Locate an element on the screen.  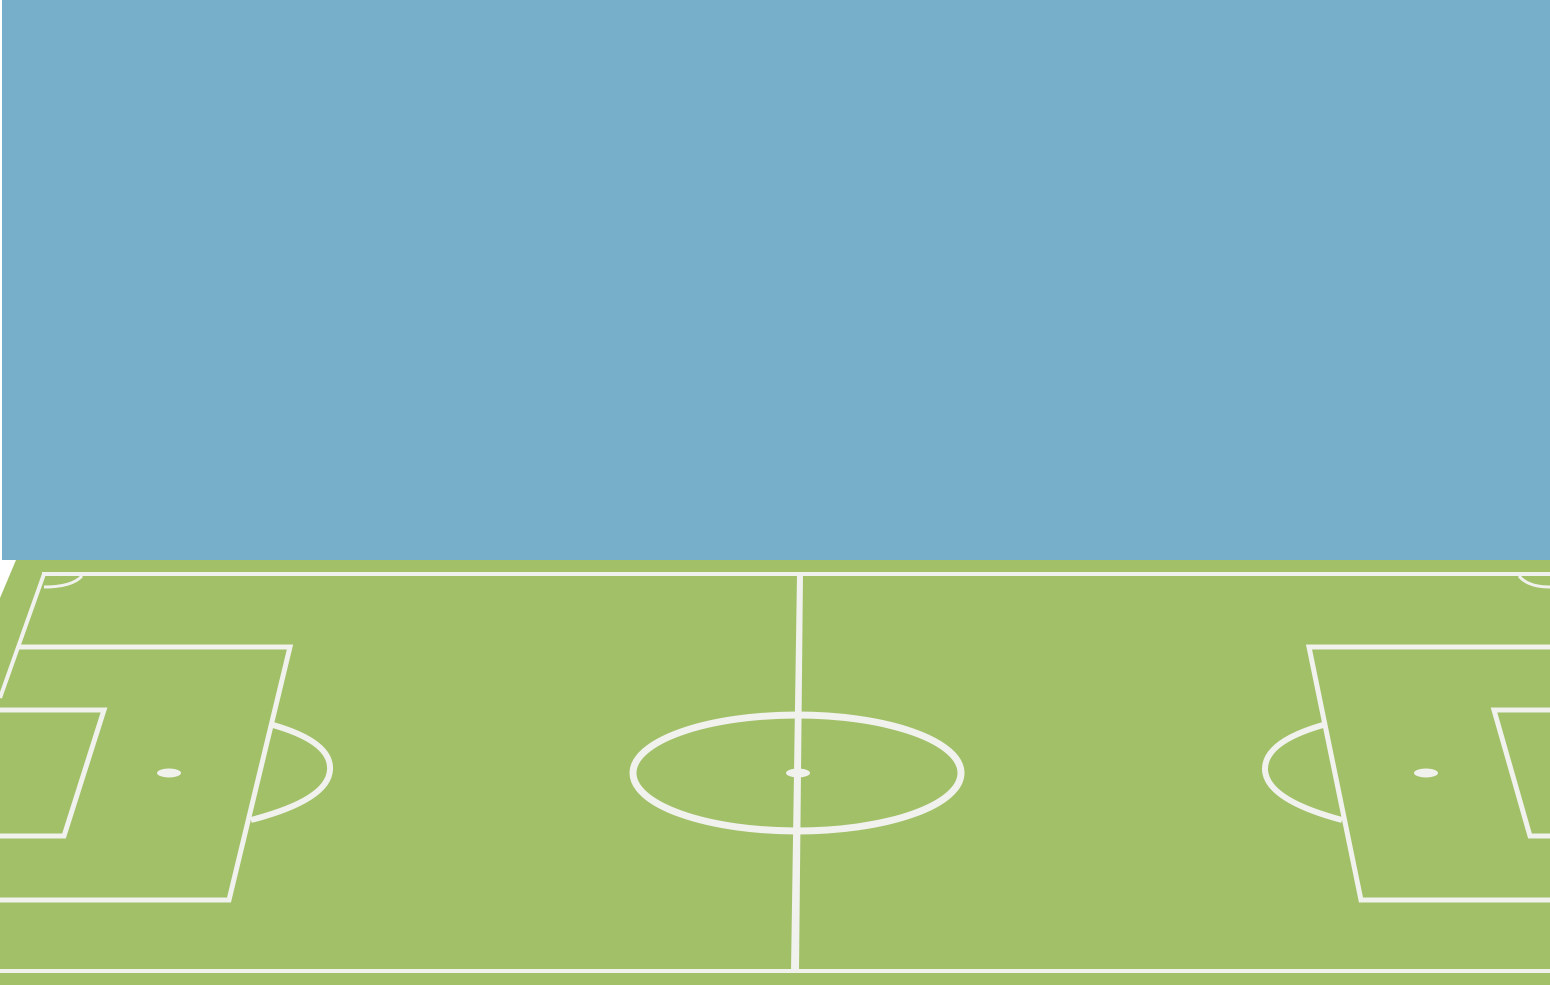
left-penalty-arc is located at coordinates (292, 772).